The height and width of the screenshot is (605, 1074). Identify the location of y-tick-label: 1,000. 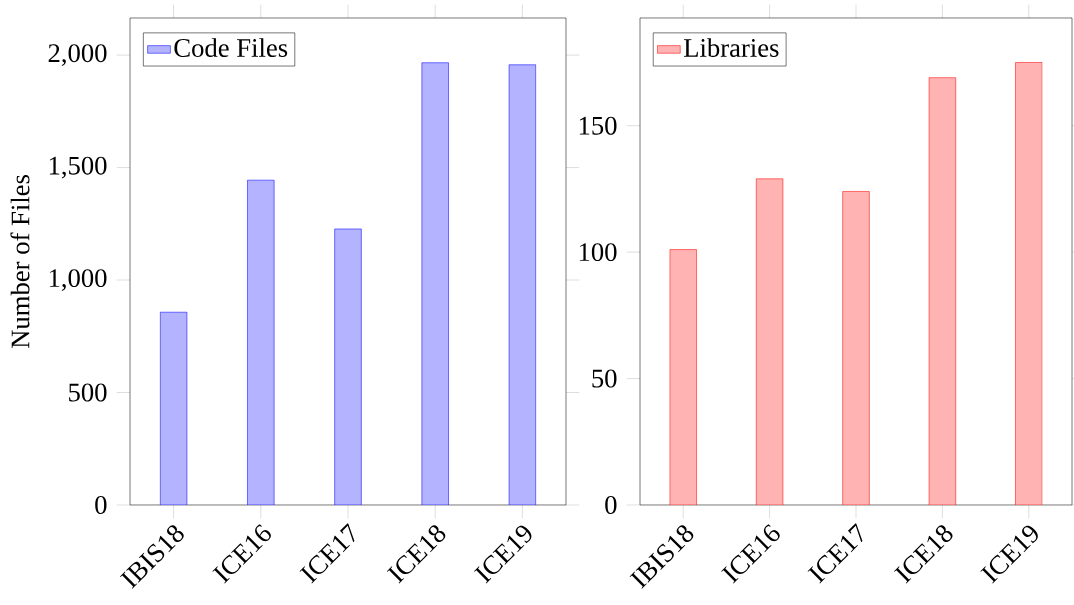
(78, 280).